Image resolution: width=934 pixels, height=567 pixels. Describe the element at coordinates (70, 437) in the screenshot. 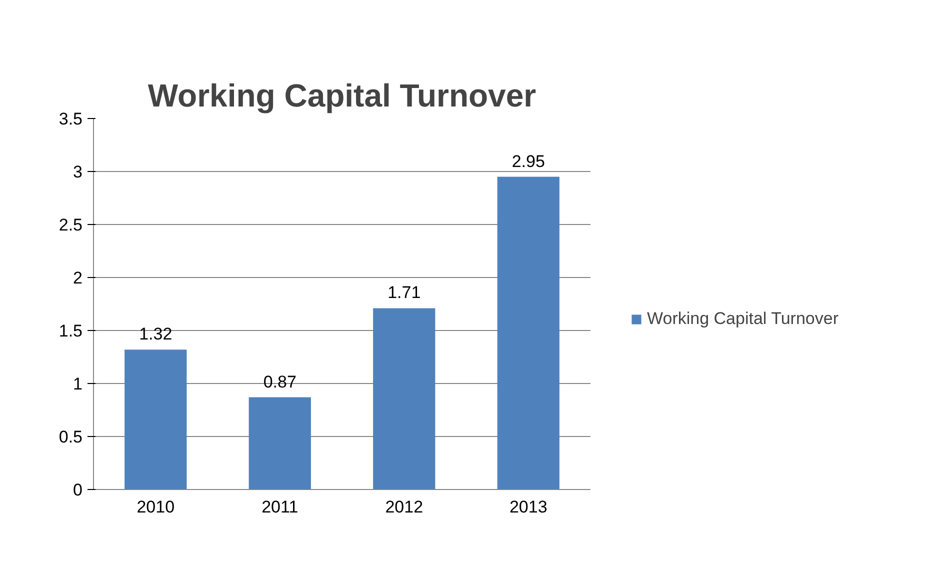

I see `y-tick-label: 0.5` at that location.